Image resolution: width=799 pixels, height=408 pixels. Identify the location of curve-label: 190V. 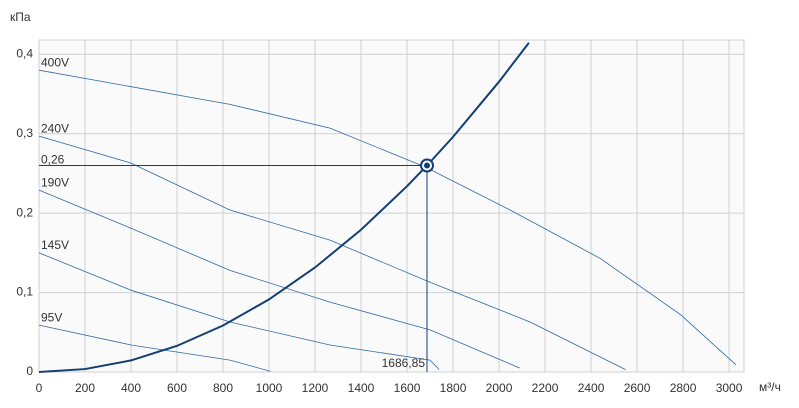
(55, 182).